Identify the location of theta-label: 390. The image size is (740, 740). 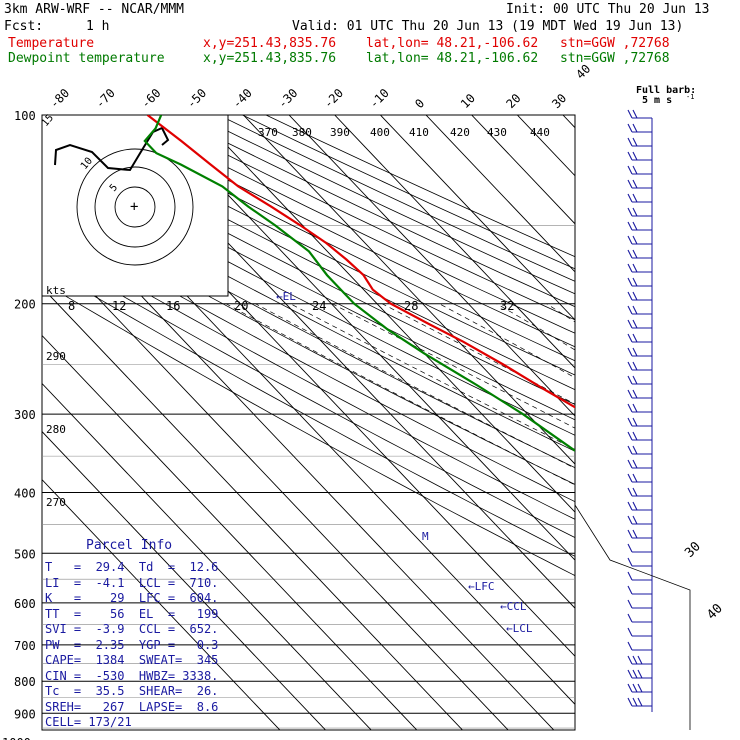
(340, 132).